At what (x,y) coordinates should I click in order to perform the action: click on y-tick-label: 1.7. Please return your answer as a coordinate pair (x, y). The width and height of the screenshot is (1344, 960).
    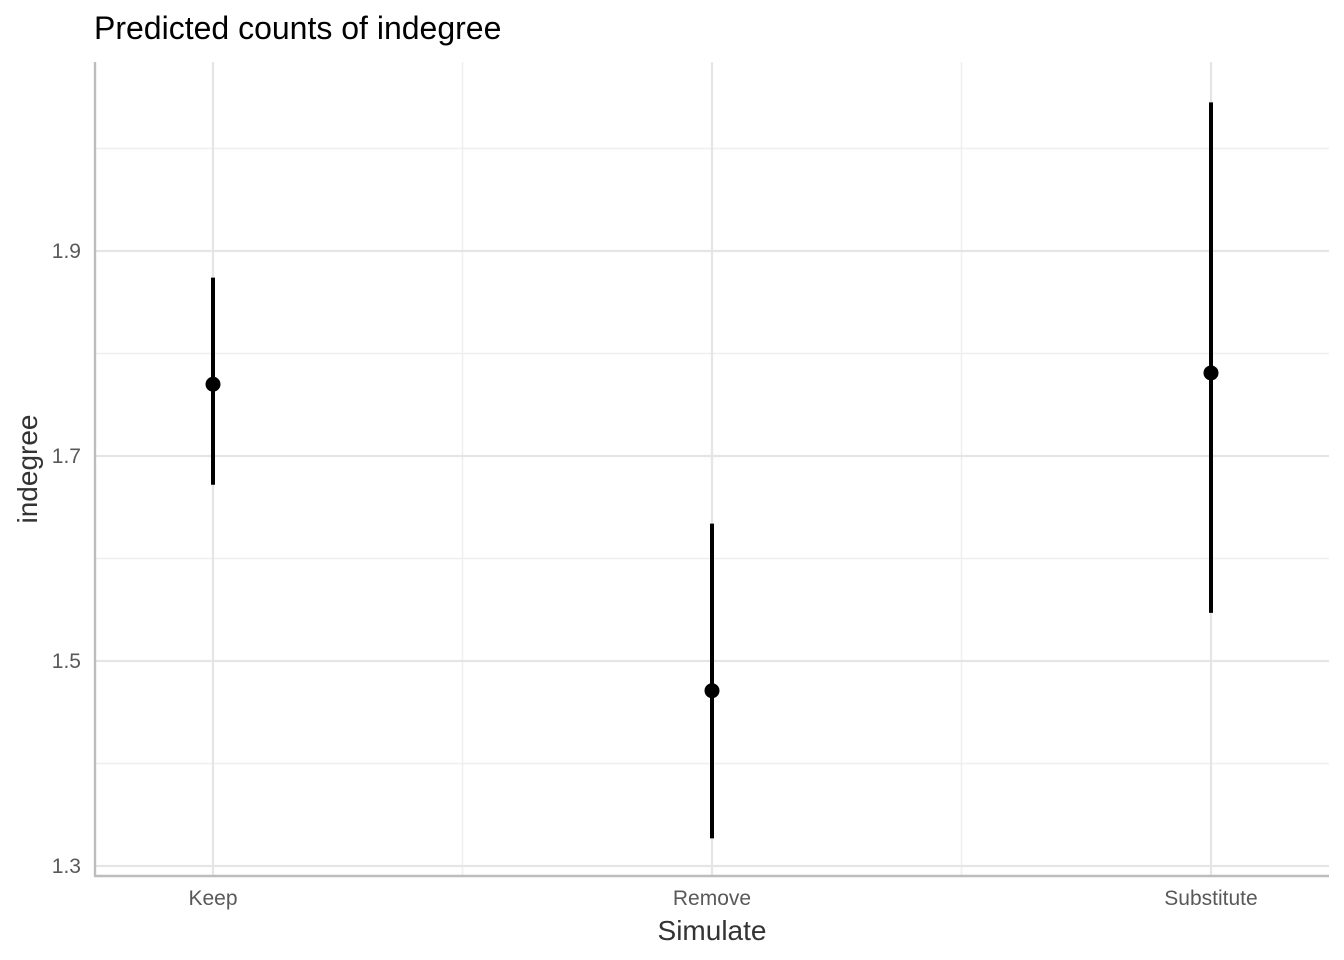
    Looking at the image, I should click on (66, 456).